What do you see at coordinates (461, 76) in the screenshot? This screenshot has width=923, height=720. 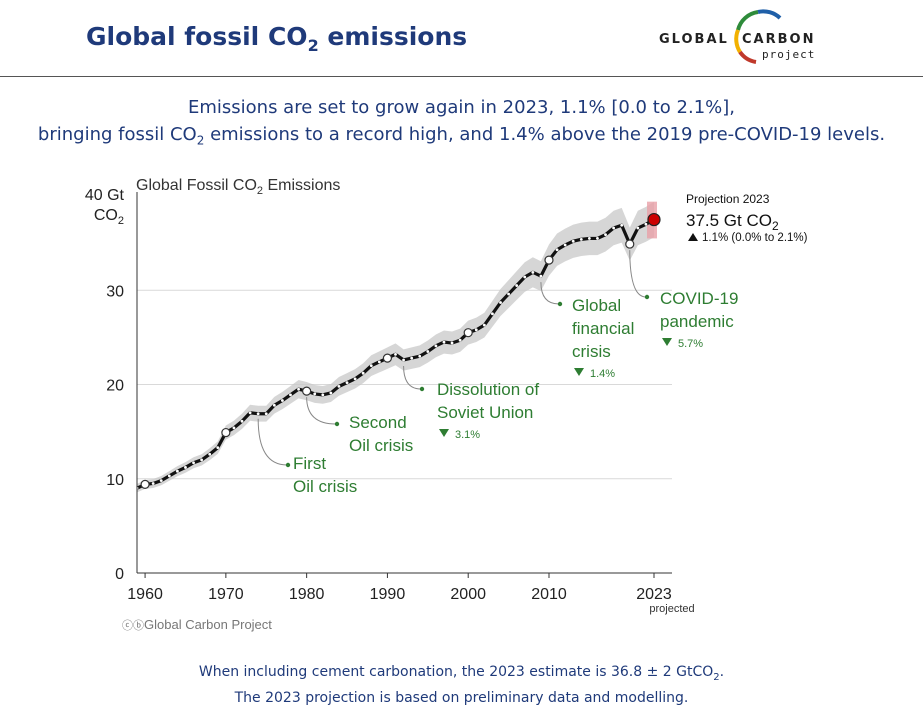 I see `header-divider` at bounding box center [461, 76].